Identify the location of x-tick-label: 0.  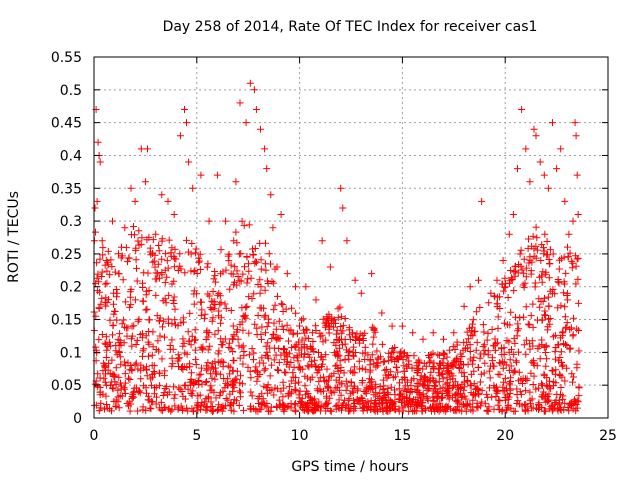
(94, 436).